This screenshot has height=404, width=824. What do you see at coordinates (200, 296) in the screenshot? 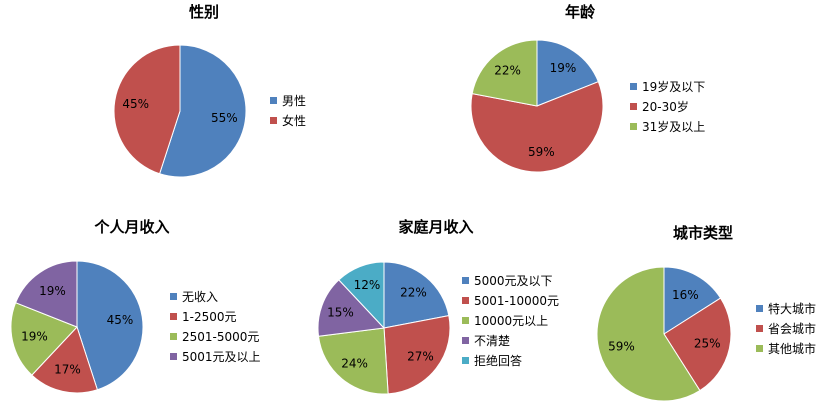
I see `legend-label: 无收入` at bounding box center [200, 296].